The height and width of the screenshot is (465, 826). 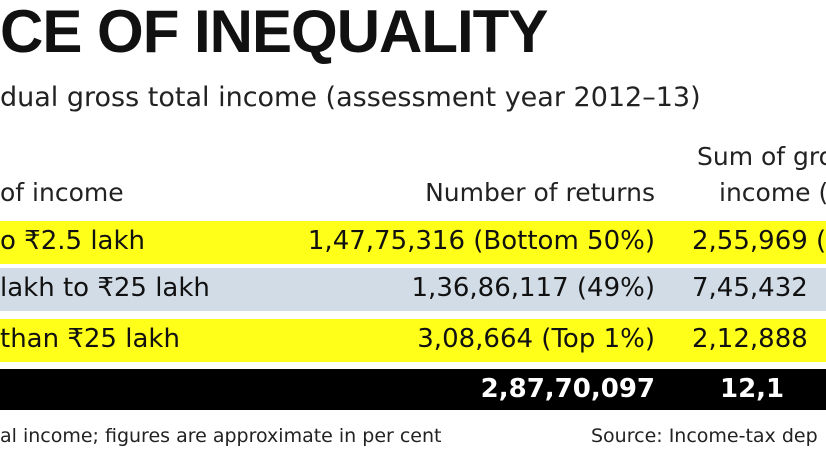 What do you see at coordinates (761, 156) in the screenshot?
I see `header-sum-line1: Sum of gros` at bounding box center [761, 156].